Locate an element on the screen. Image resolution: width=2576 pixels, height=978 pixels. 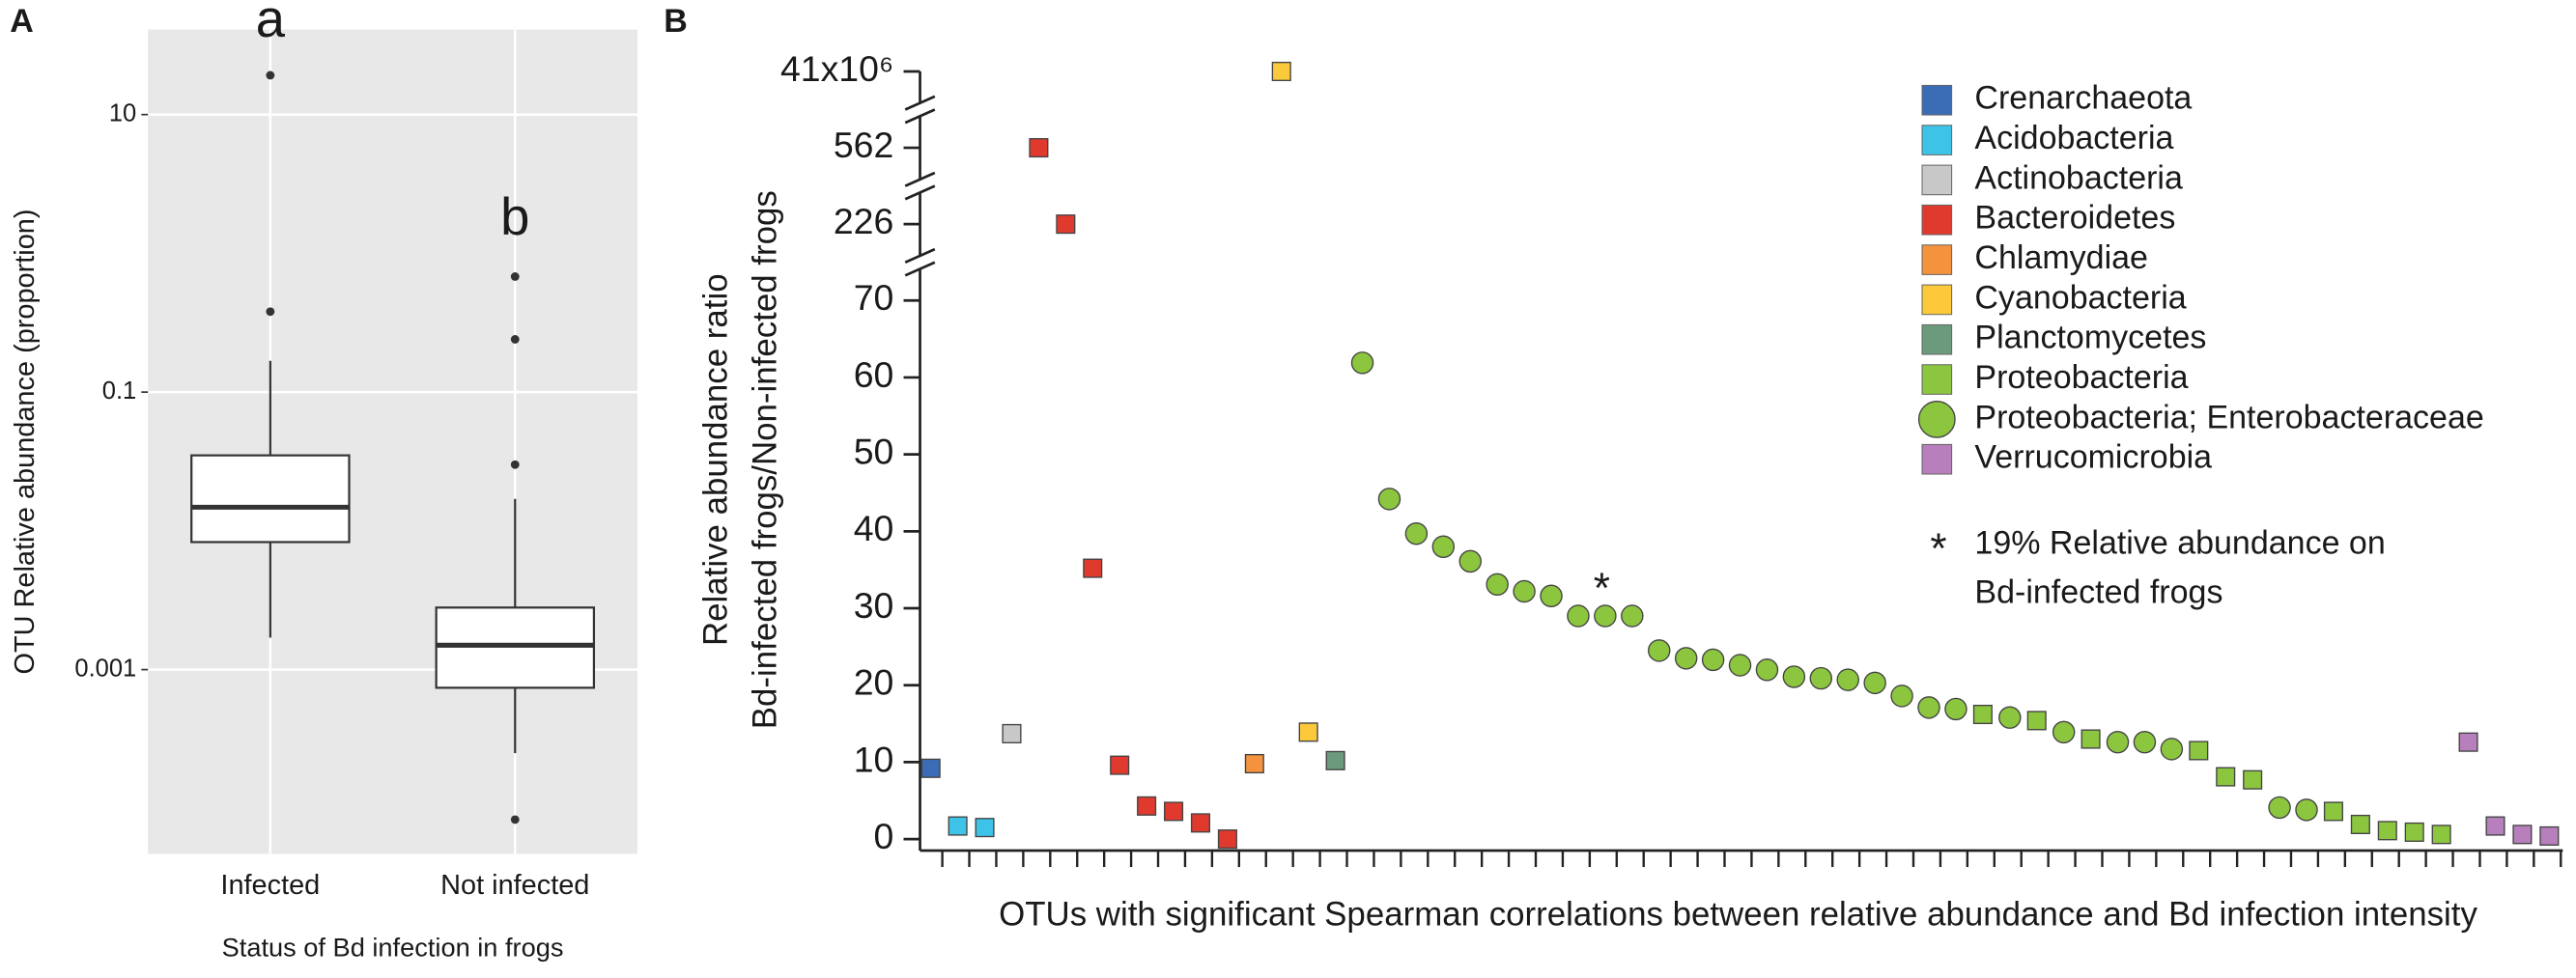
legend-label: Proteobacteria is located at coordinates (2081, 377).